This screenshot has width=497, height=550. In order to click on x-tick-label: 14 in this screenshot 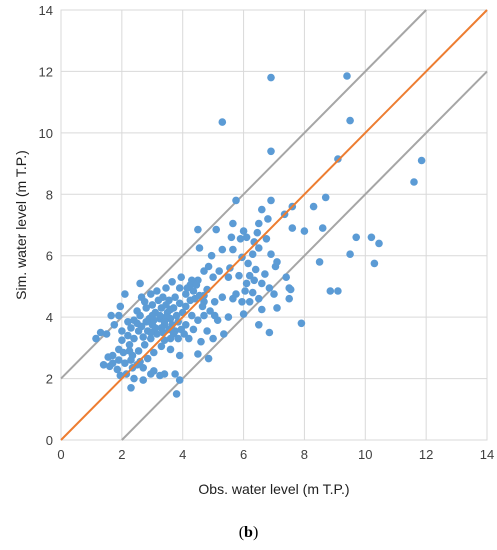, I will do `click(487, 454)`.